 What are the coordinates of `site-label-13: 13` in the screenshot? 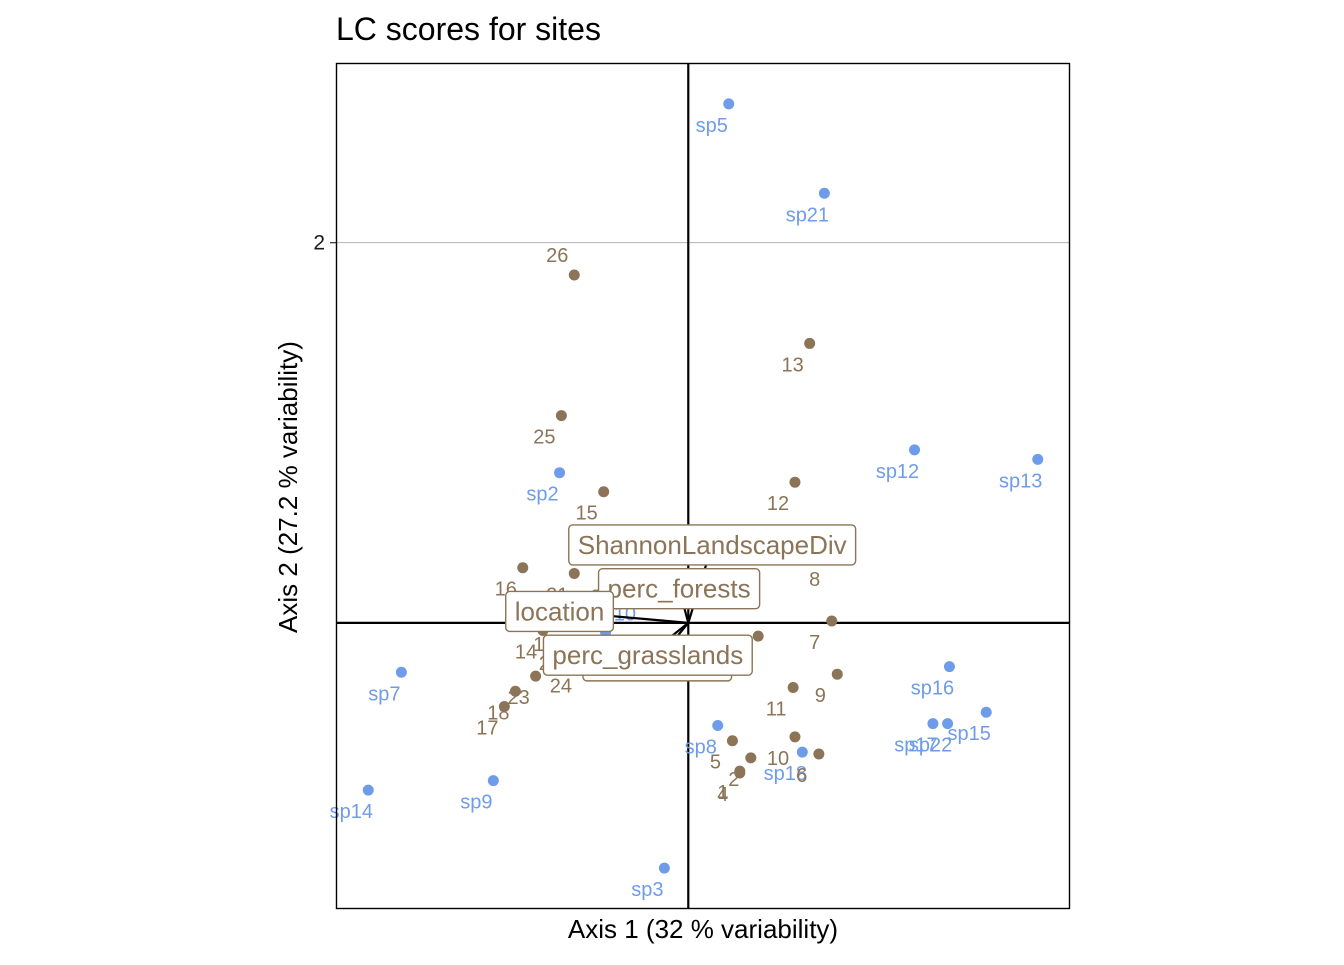 It's located at (793, 365).